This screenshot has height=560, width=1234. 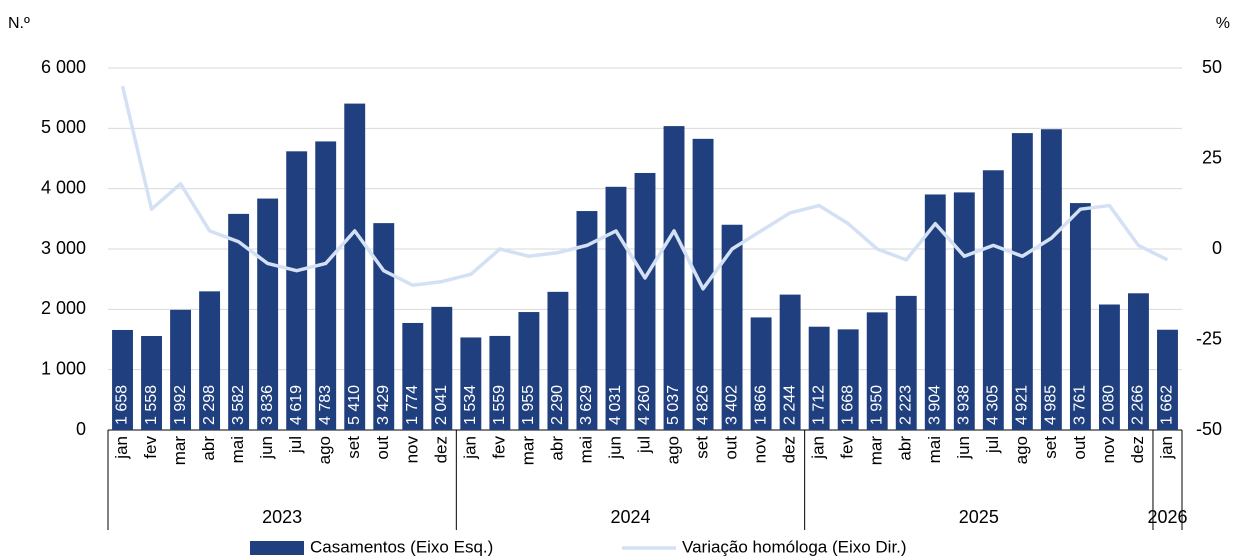 I want to click on bar-value-label: 3 402, so click(x=731, y=405).